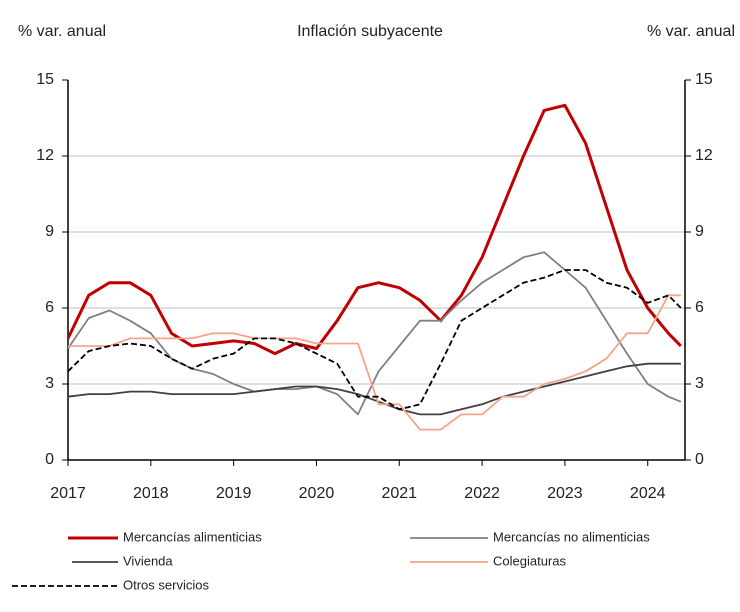  I want to click on x-tick-label: 2018, so click(151, 493).